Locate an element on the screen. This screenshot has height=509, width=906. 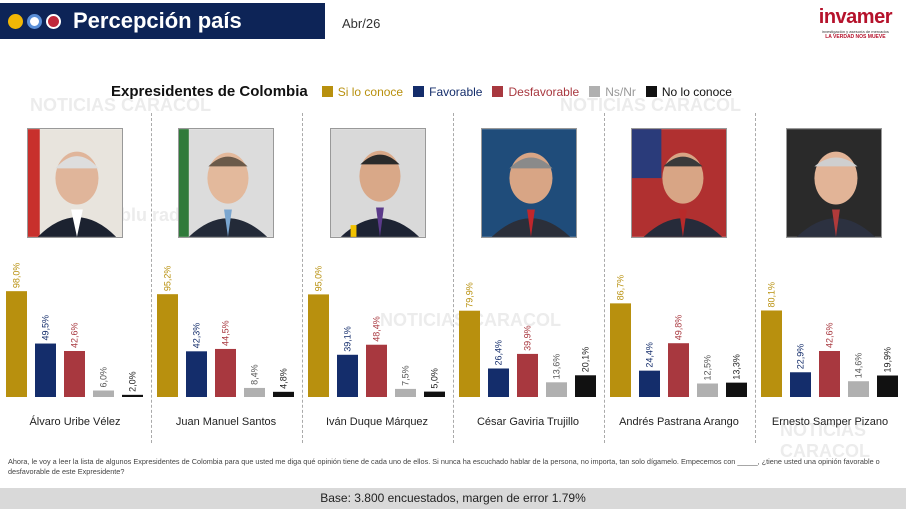
data-label: 20,1% is located at coordinates (586, 360).